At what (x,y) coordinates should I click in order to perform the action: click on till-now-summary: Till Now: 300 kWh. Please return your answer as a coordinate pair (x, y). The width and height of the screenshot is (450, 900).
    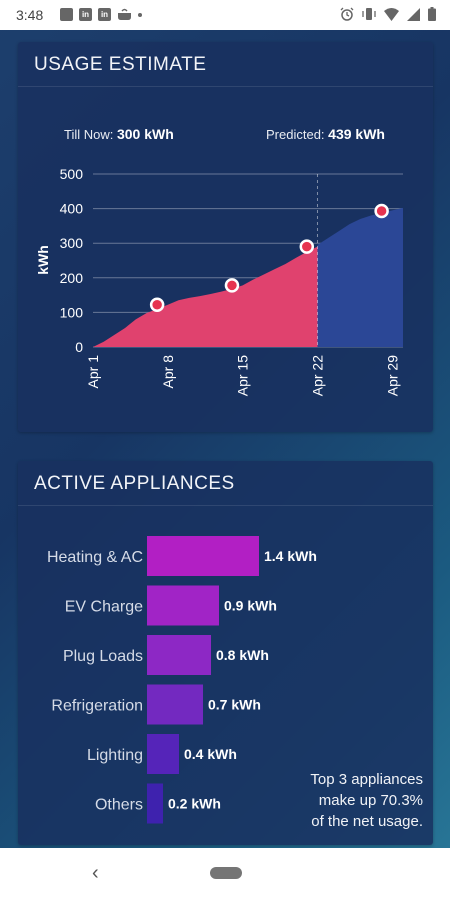
    Looking at the image, I should click on (119, 134).